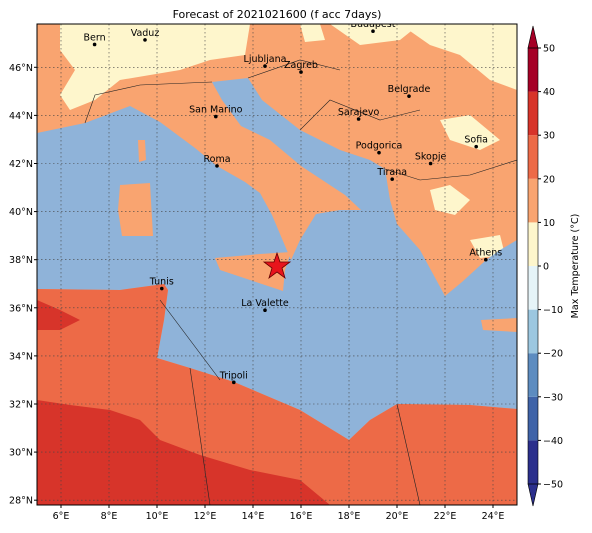  I want to click on x-tick-label: 22°E, so click(445, 516).